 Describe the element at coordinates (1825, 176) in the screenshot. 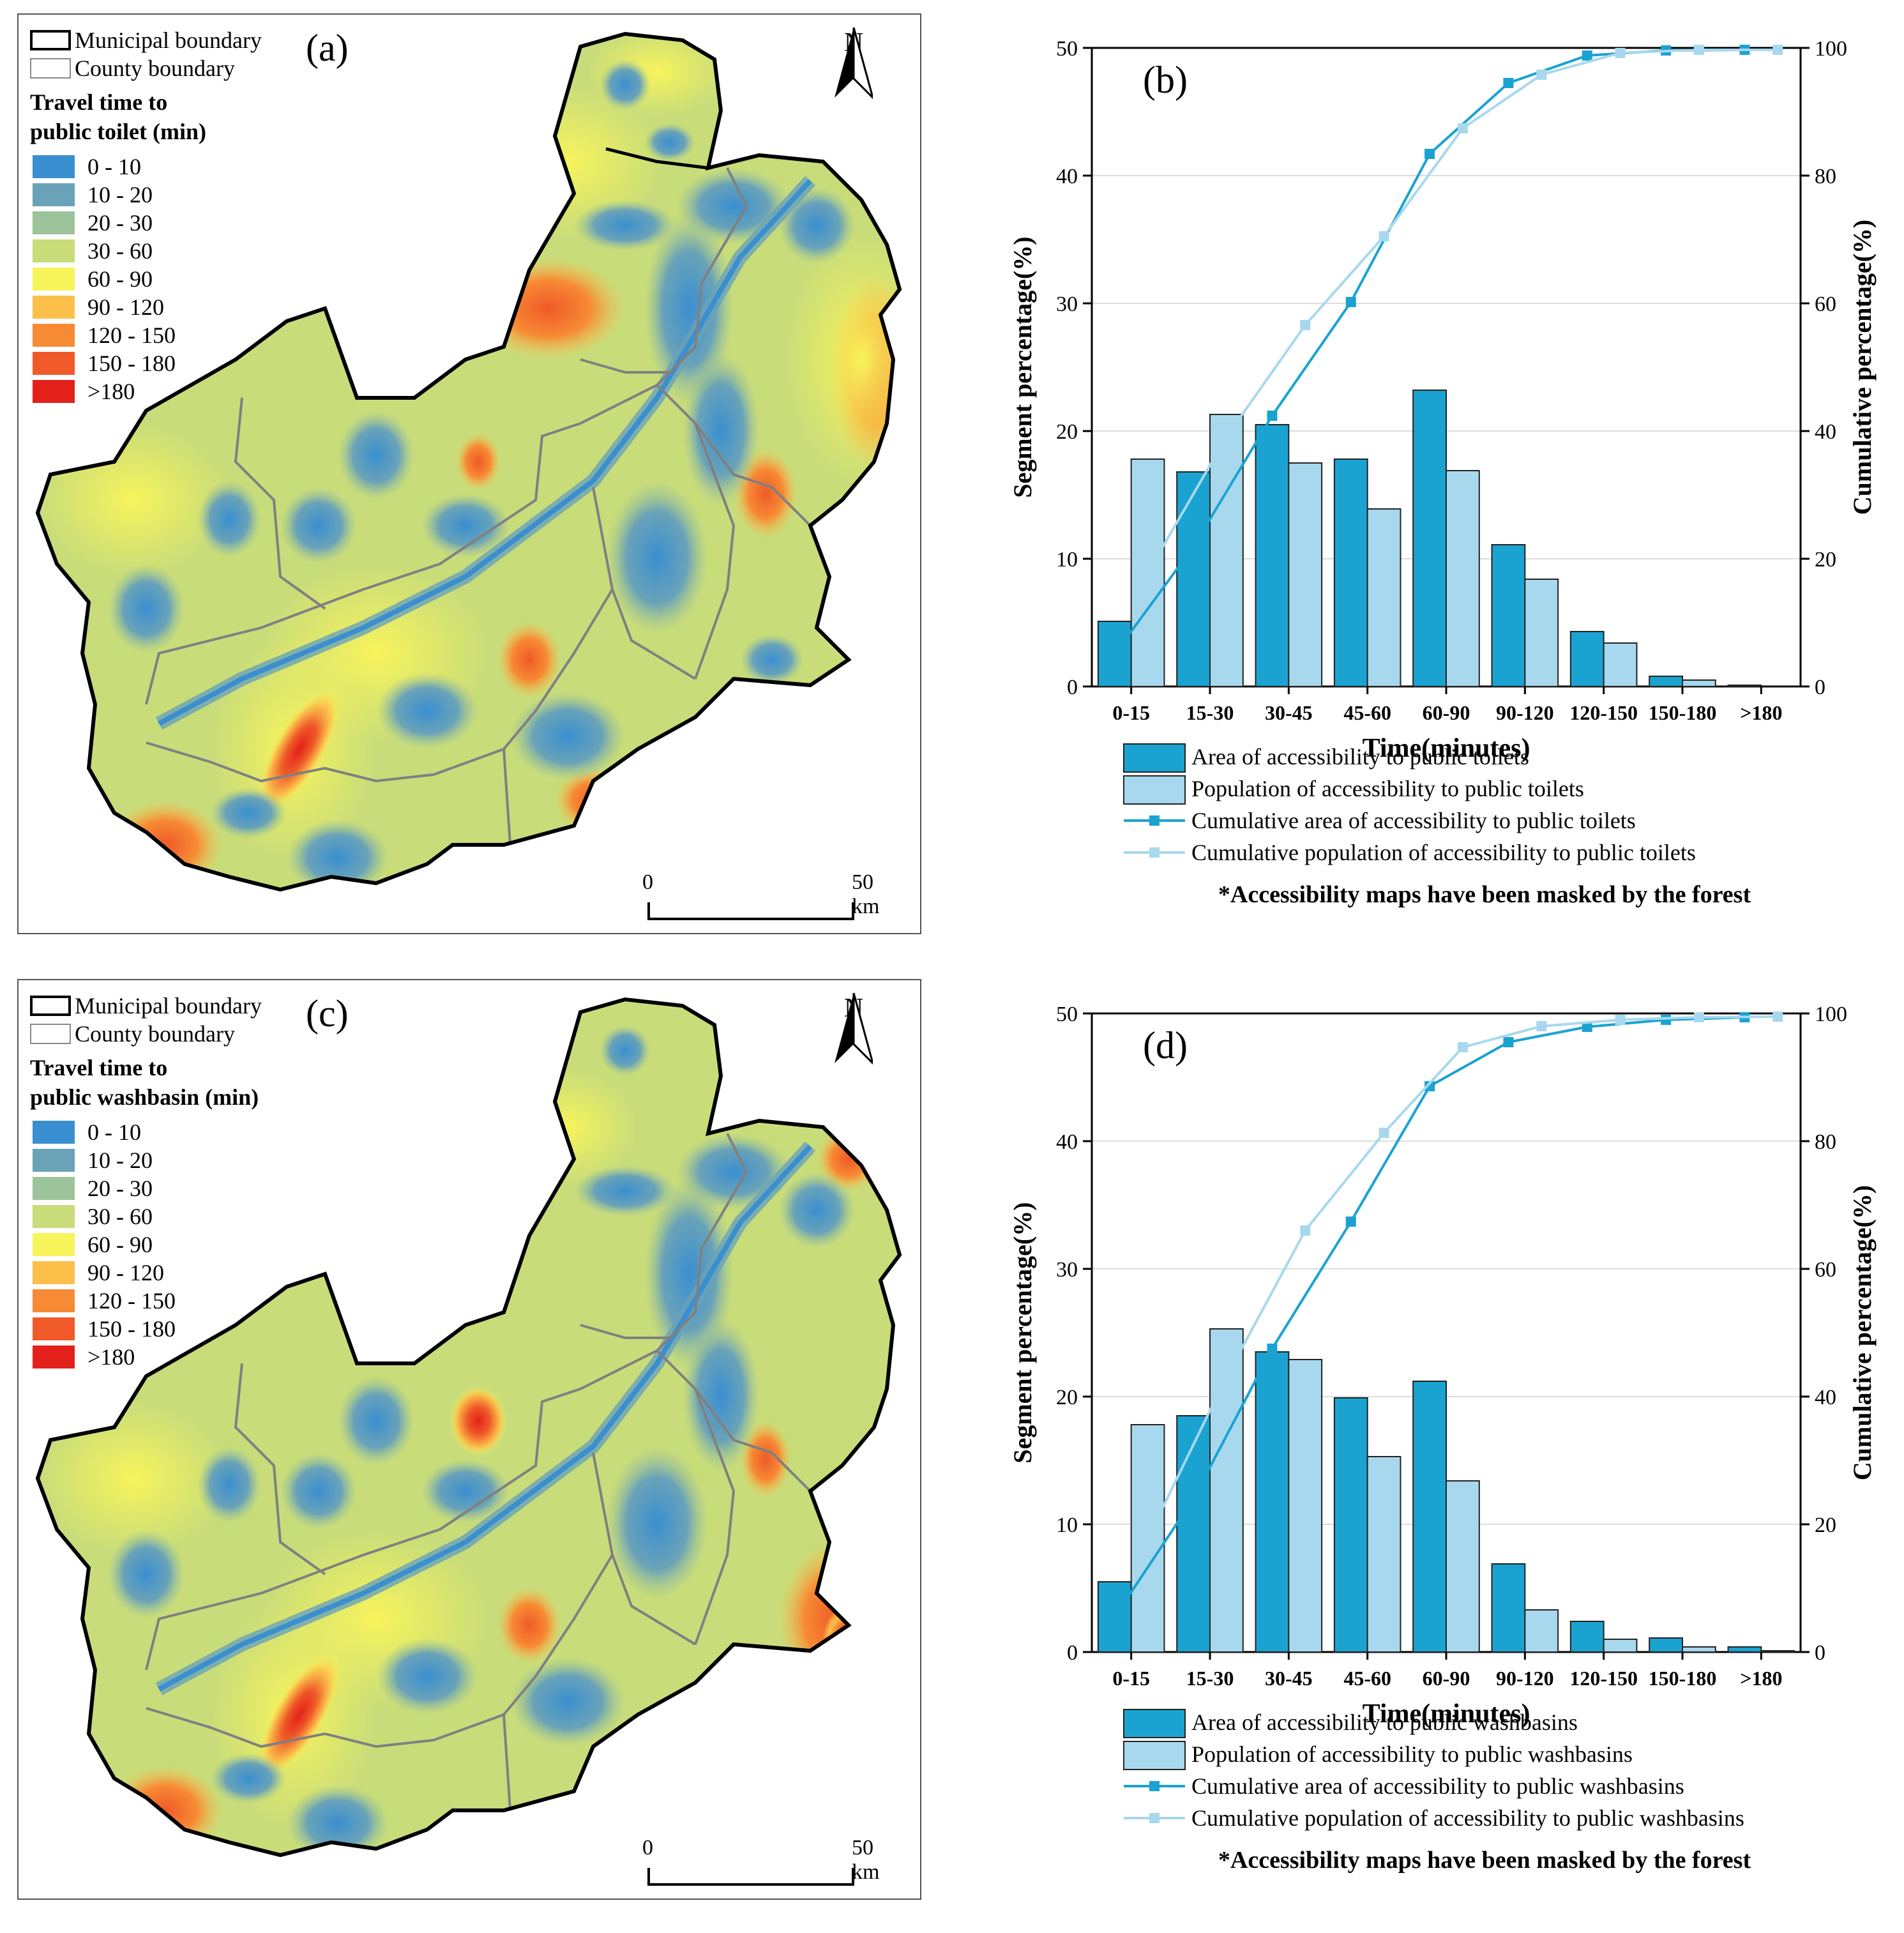

I see `y2-tick-label: 80` at that location.